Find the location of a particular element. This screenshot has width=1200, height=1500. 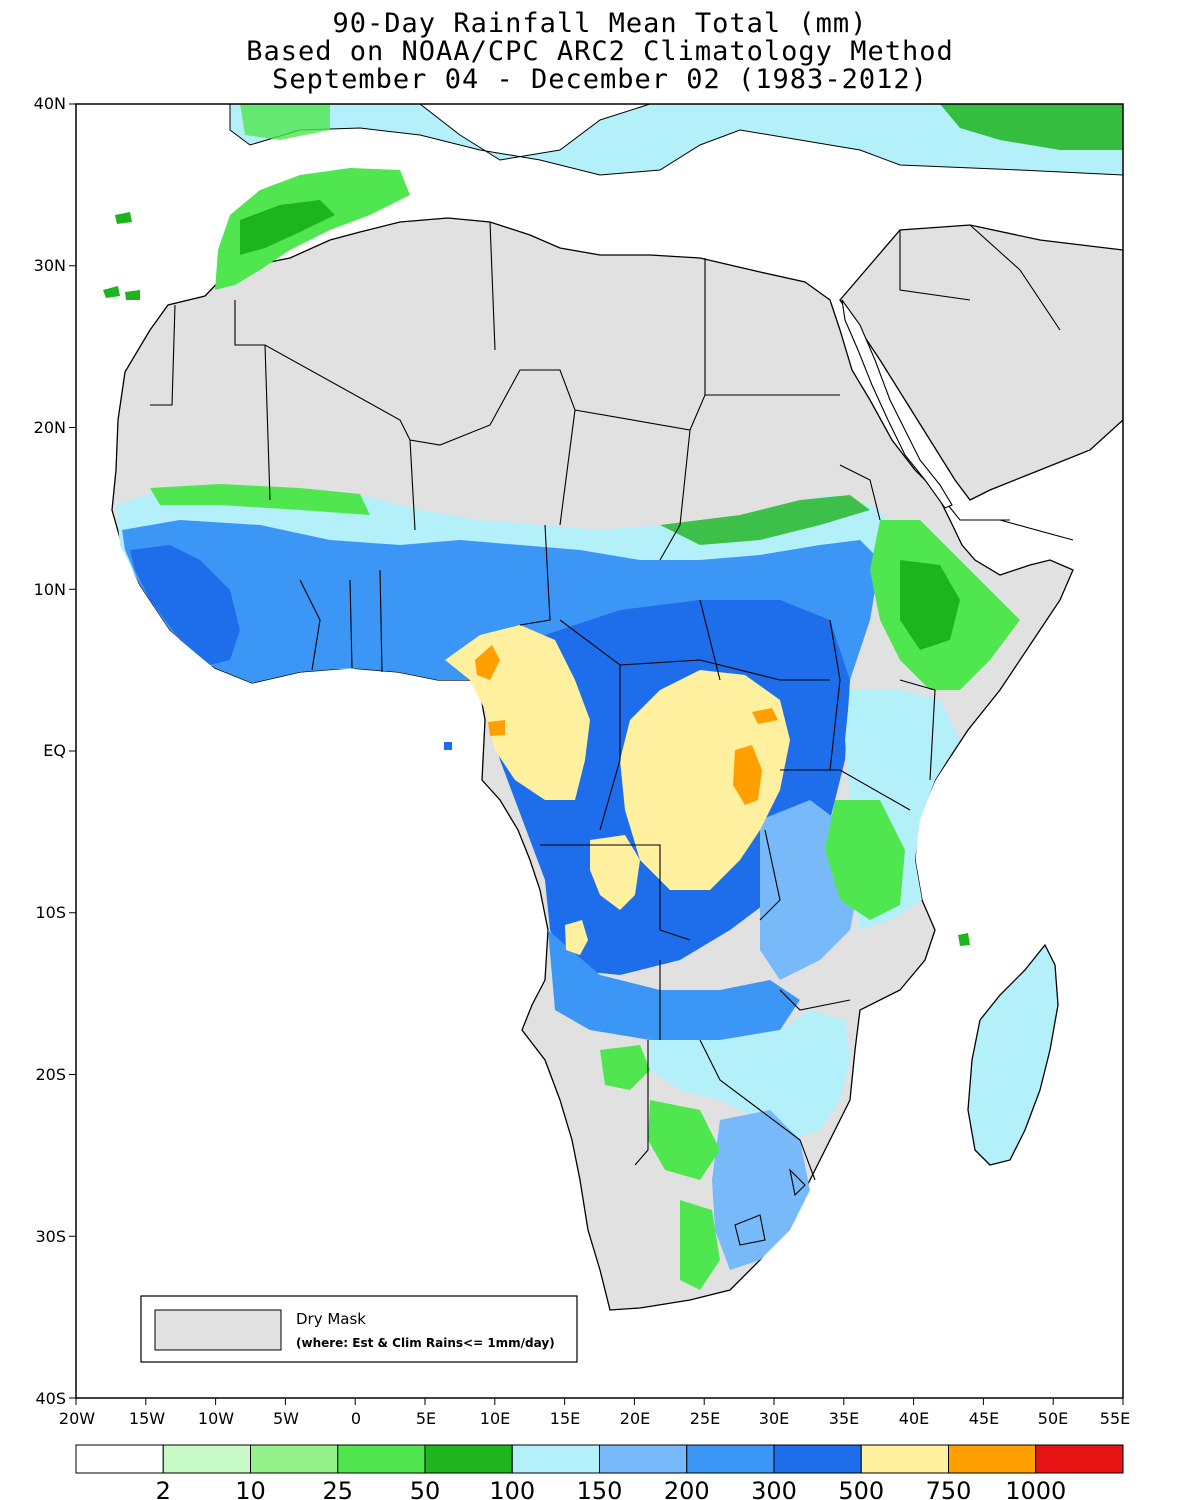

canary-islands is located at coordinates (121, 293).